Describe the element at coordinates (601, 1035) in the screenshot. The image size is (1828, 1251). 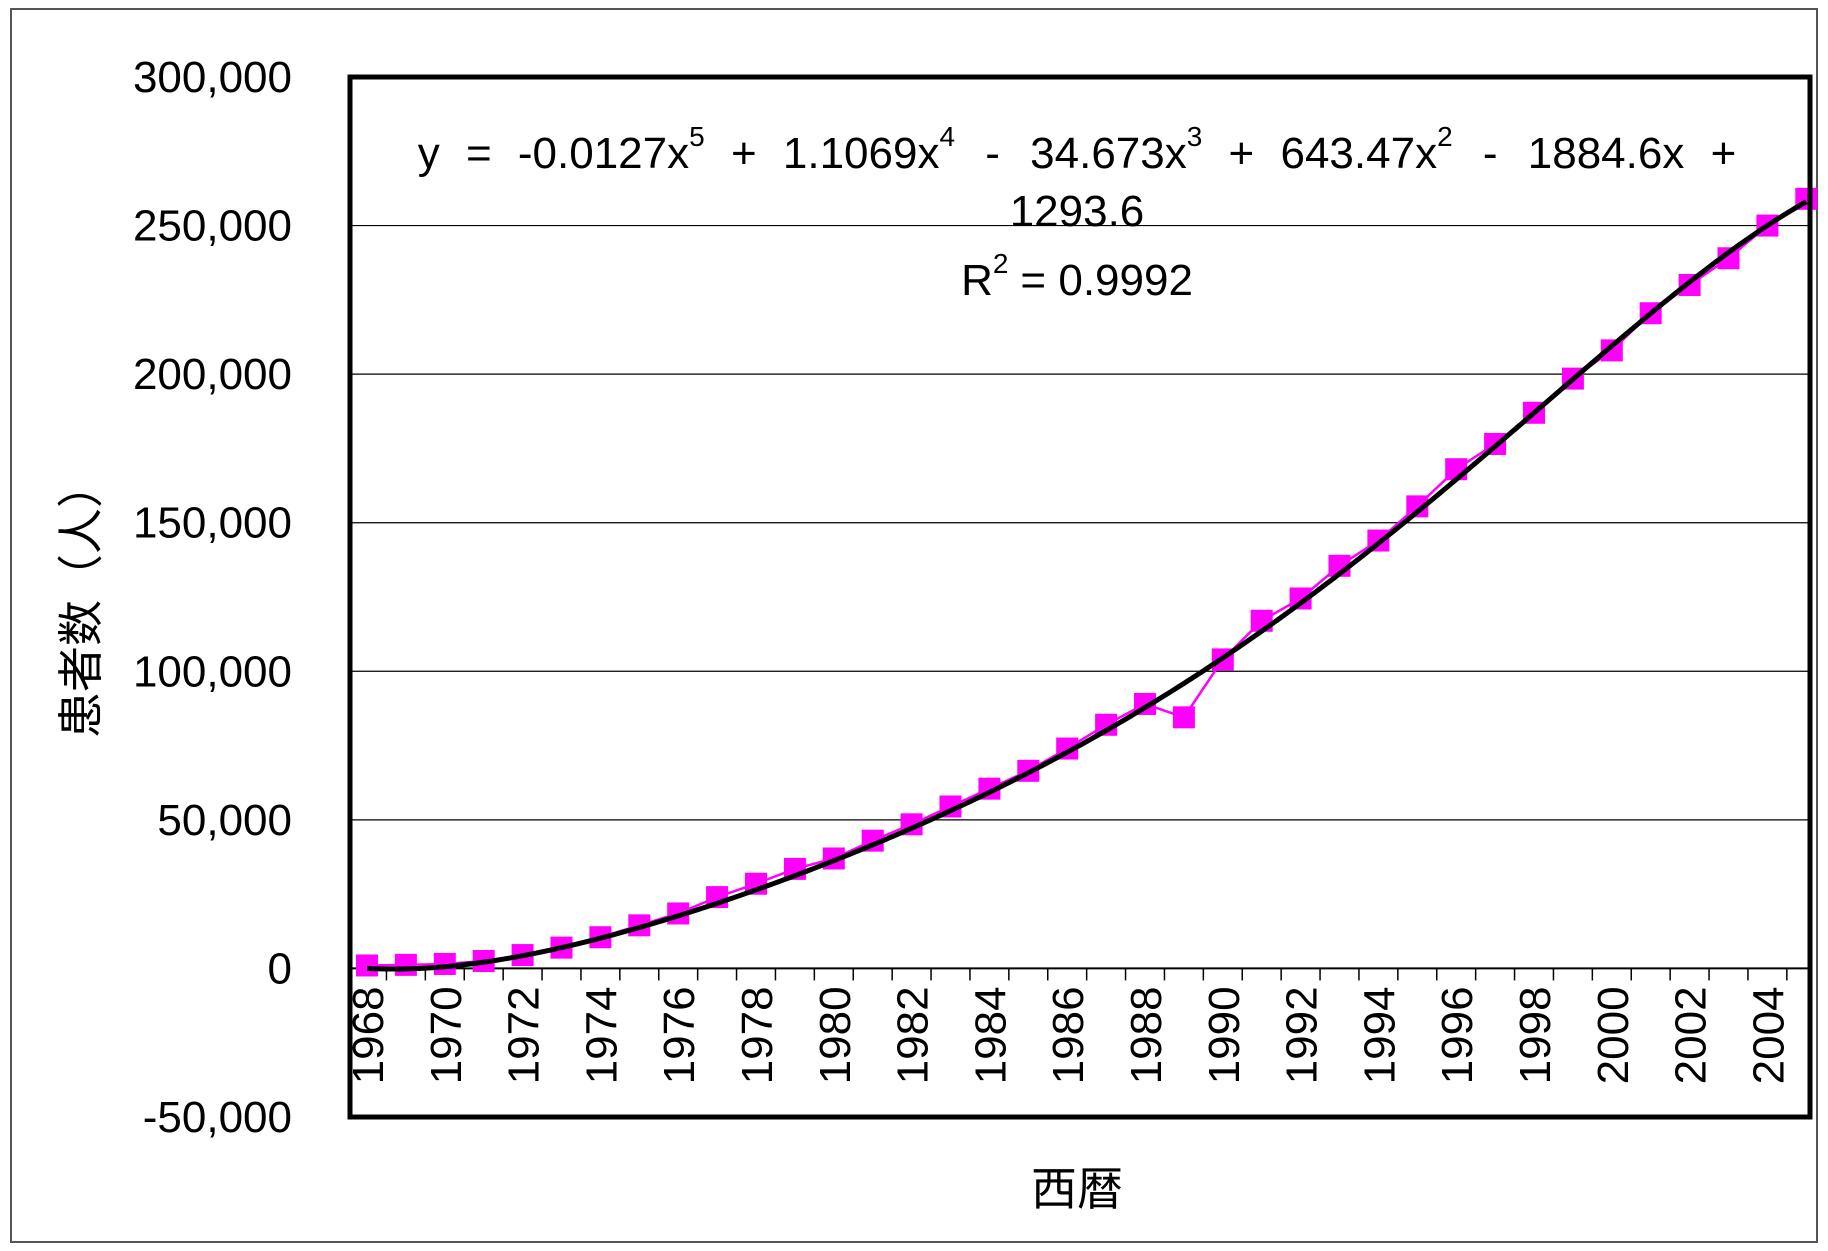
I see `x-tick-label: 1974` at that location.